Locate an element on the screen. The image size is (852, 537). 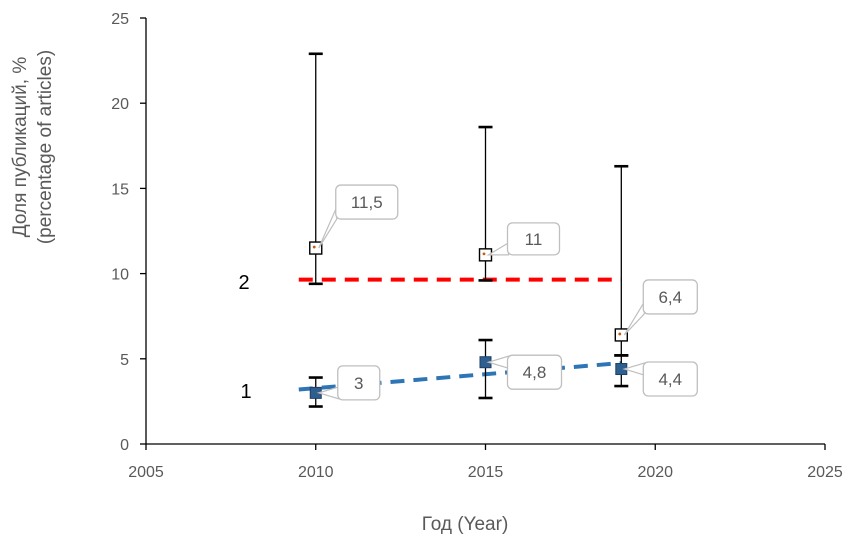
callout-label: 3 is located at coordinates (358, 383).